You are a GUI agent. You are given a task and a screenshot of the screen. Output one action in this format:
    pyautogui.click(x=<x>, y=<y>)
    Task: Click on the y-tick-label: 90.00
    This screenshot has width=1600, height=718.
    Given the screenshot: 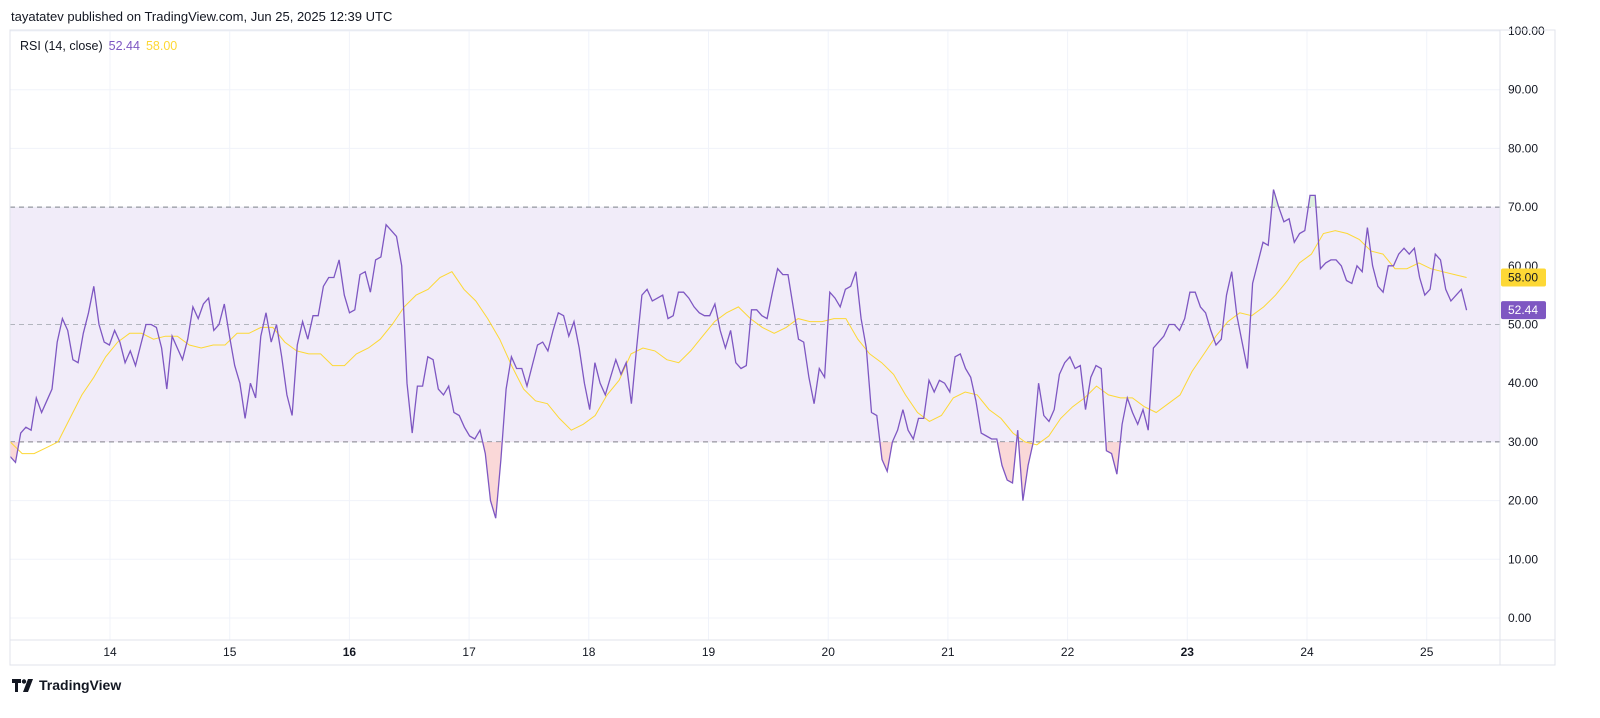 What is the action you would take?
    pyautogui.click(x=1523, y=90)
    